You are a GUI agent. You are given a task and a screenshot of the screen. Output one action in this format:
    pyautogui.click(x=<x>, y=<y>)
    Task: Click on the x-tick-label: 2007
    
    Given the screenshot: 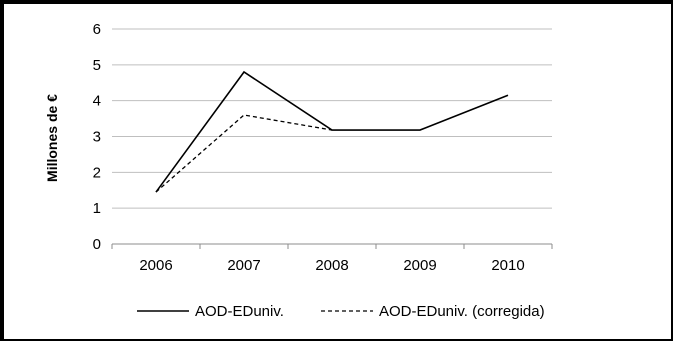 What is the action you would take?
    pyautogui.click(x=243, y=265)
    